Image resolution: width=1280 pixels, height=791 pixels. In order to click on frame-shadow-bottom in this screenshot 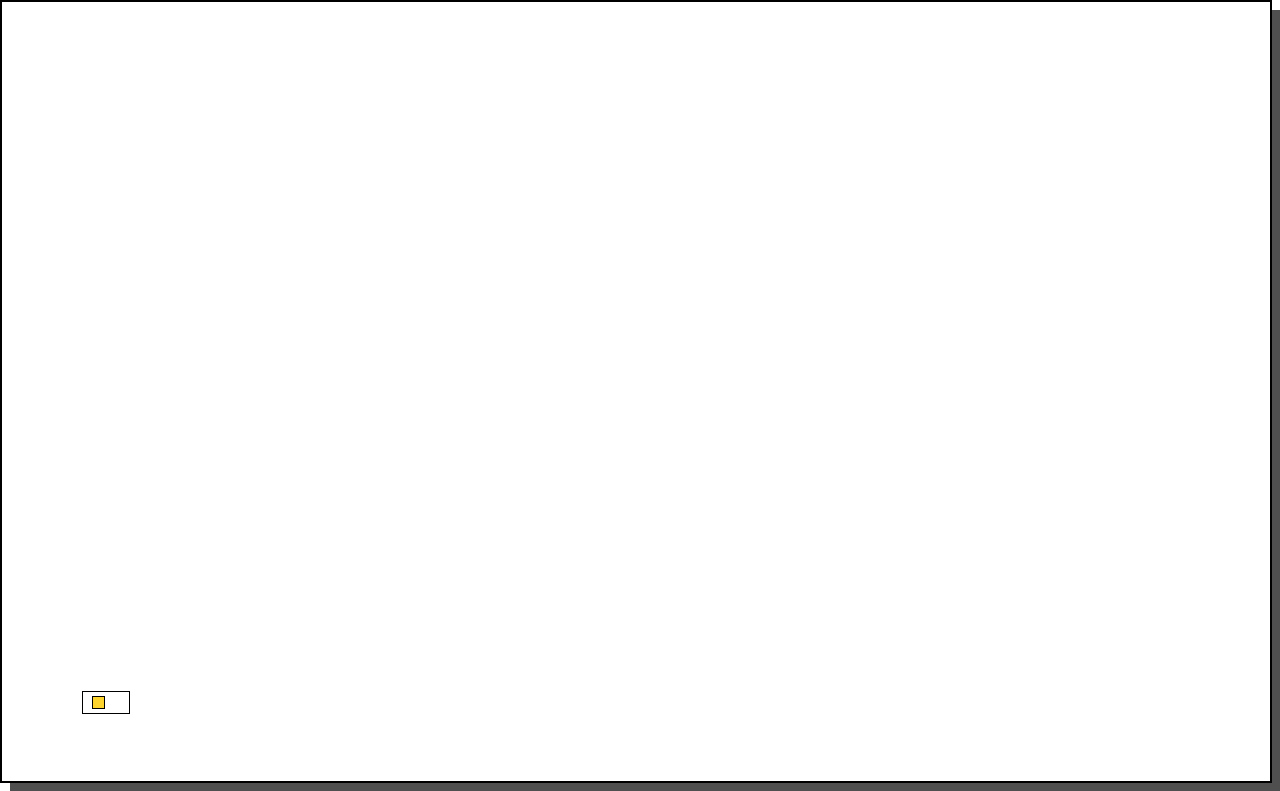, I will do `click(645, 787)`.